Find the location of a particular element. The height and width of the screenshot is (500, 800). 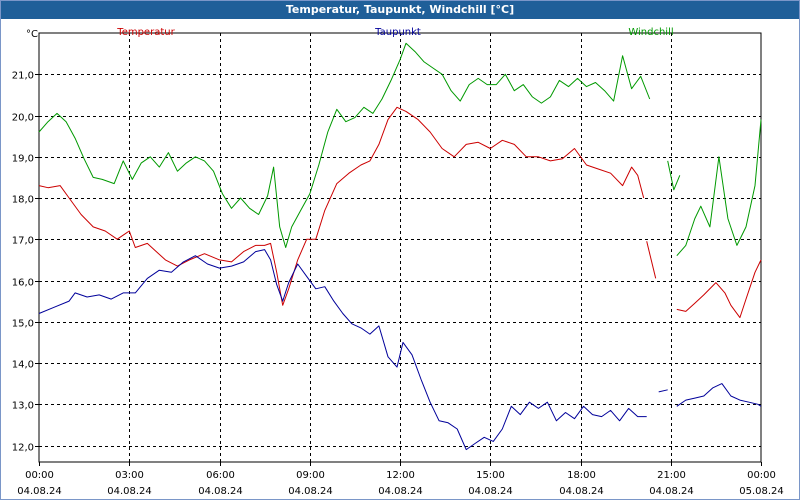

x-tick-time-label: 09:00 is located at coordinates (310, 475).